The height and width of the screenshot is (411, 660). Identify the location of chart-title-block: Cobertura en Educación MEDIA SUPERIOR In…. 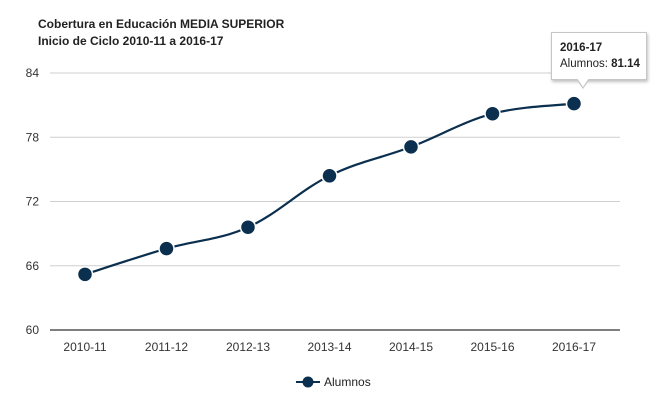
(161, 33).